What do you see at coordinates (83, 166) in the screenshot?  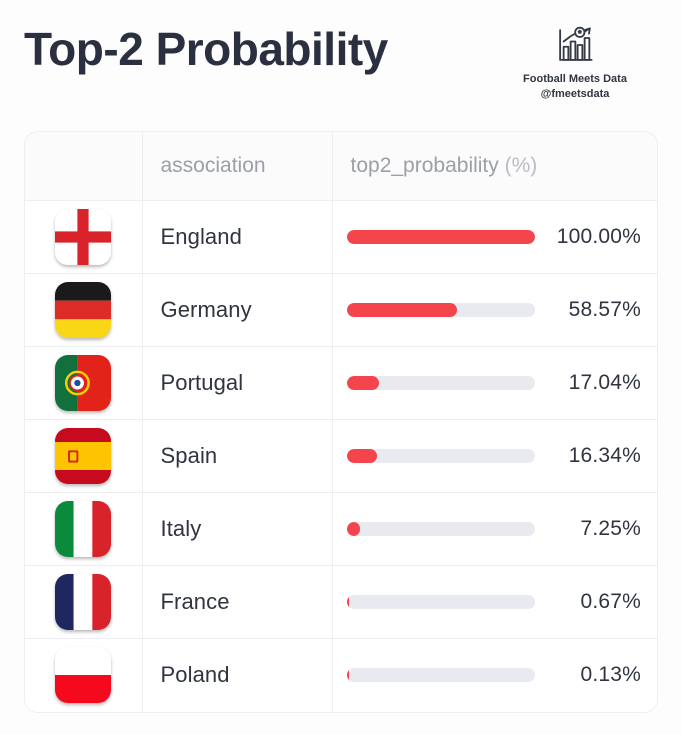 I see `column-header-flag` at bounding box center [83, 166].